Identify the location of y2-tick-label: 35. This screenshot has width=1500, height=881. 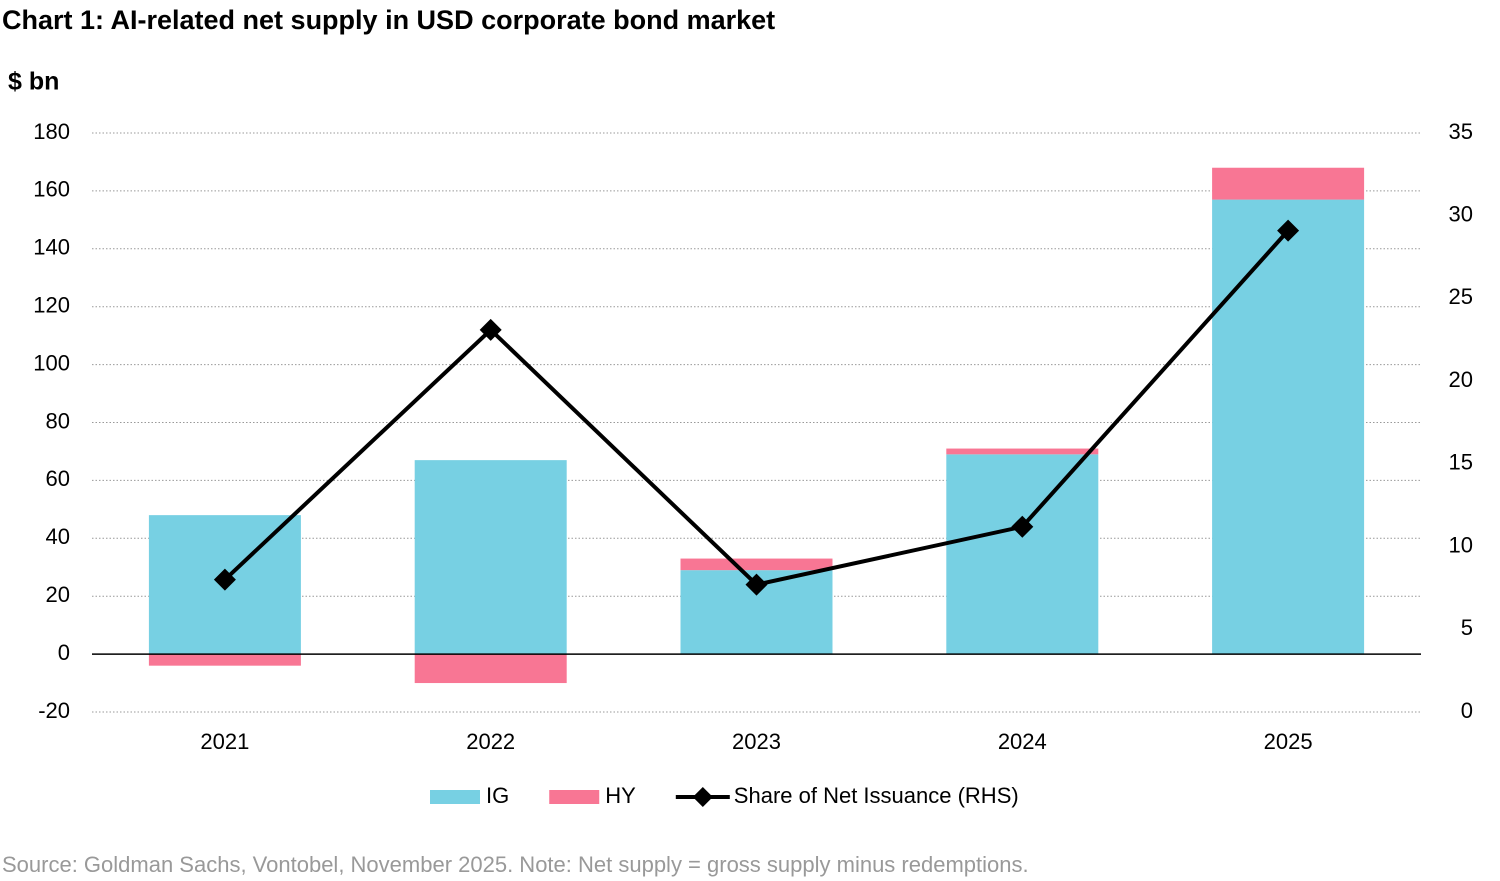
(1461, 131).